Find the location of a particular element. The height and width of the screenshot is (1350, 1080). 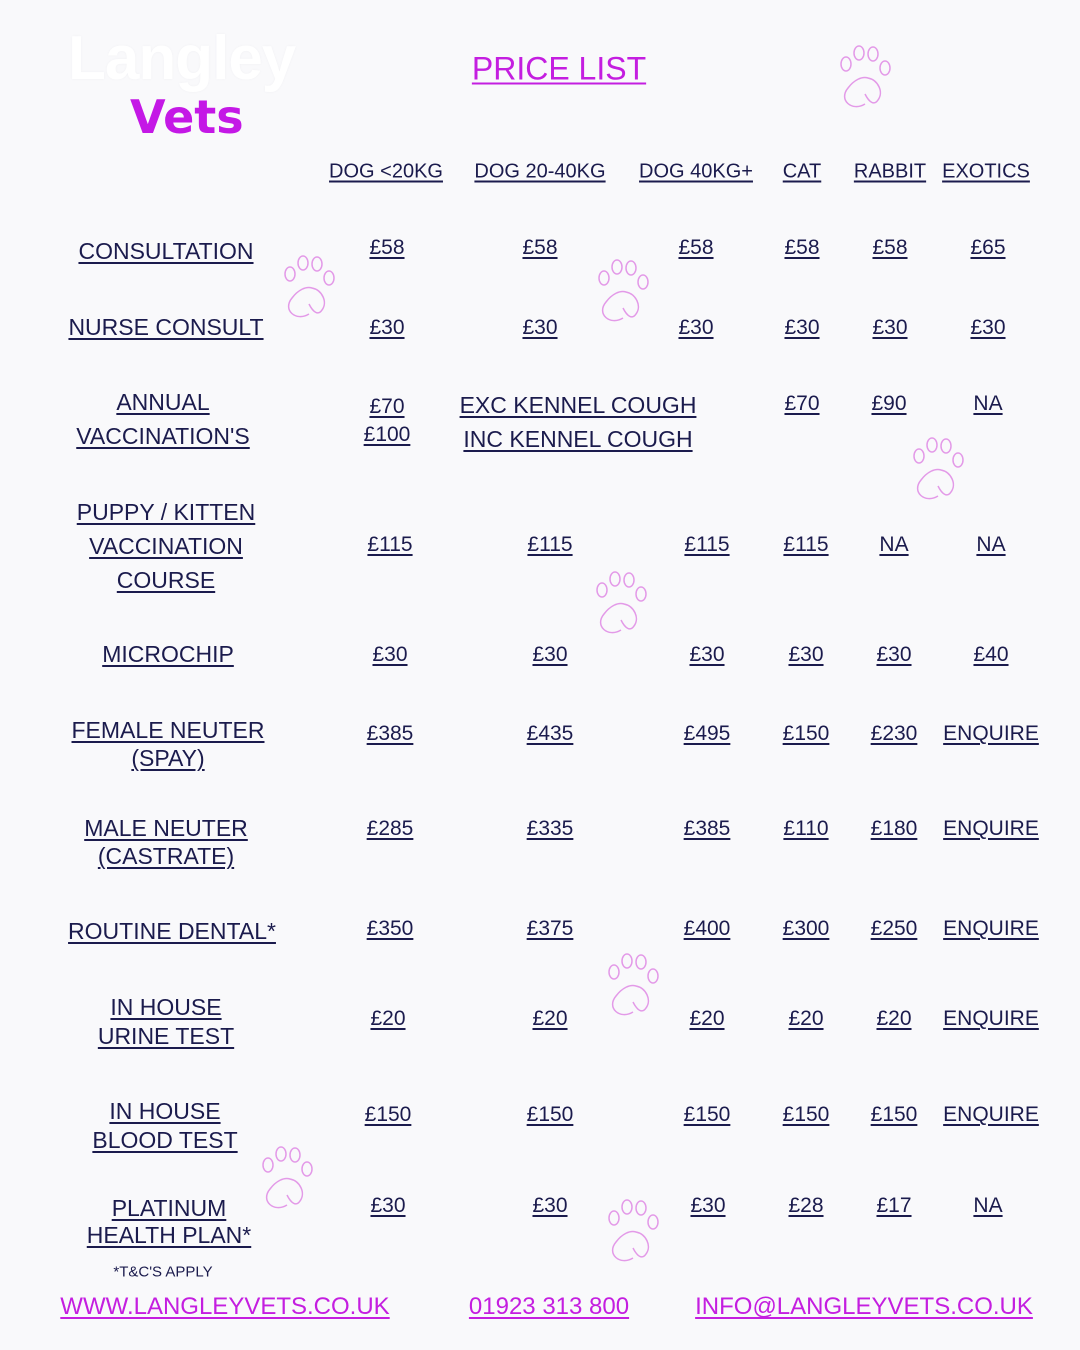

service-label: NURSE CONSULT is located at coordinates (166, 327).